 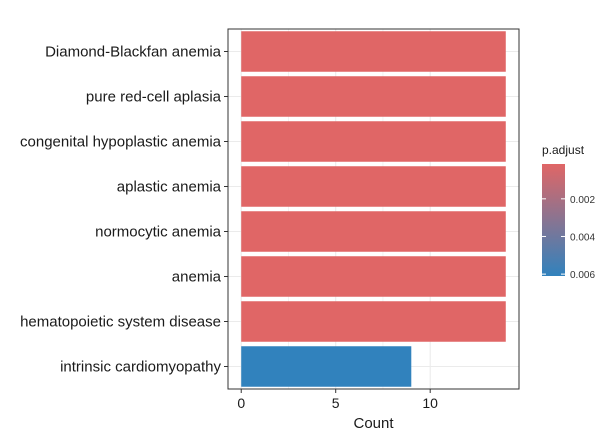 I want to click on y-tick-label: congenital hypoplastic anemia, so click(x=121, y=142).